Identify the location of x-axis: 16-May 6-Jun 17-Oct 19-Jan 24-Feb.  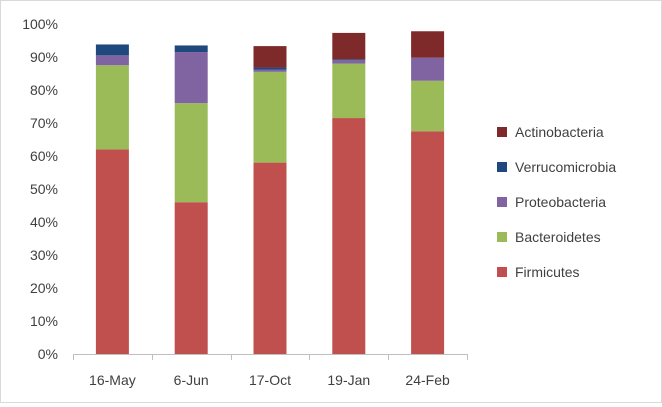
(270, 371).